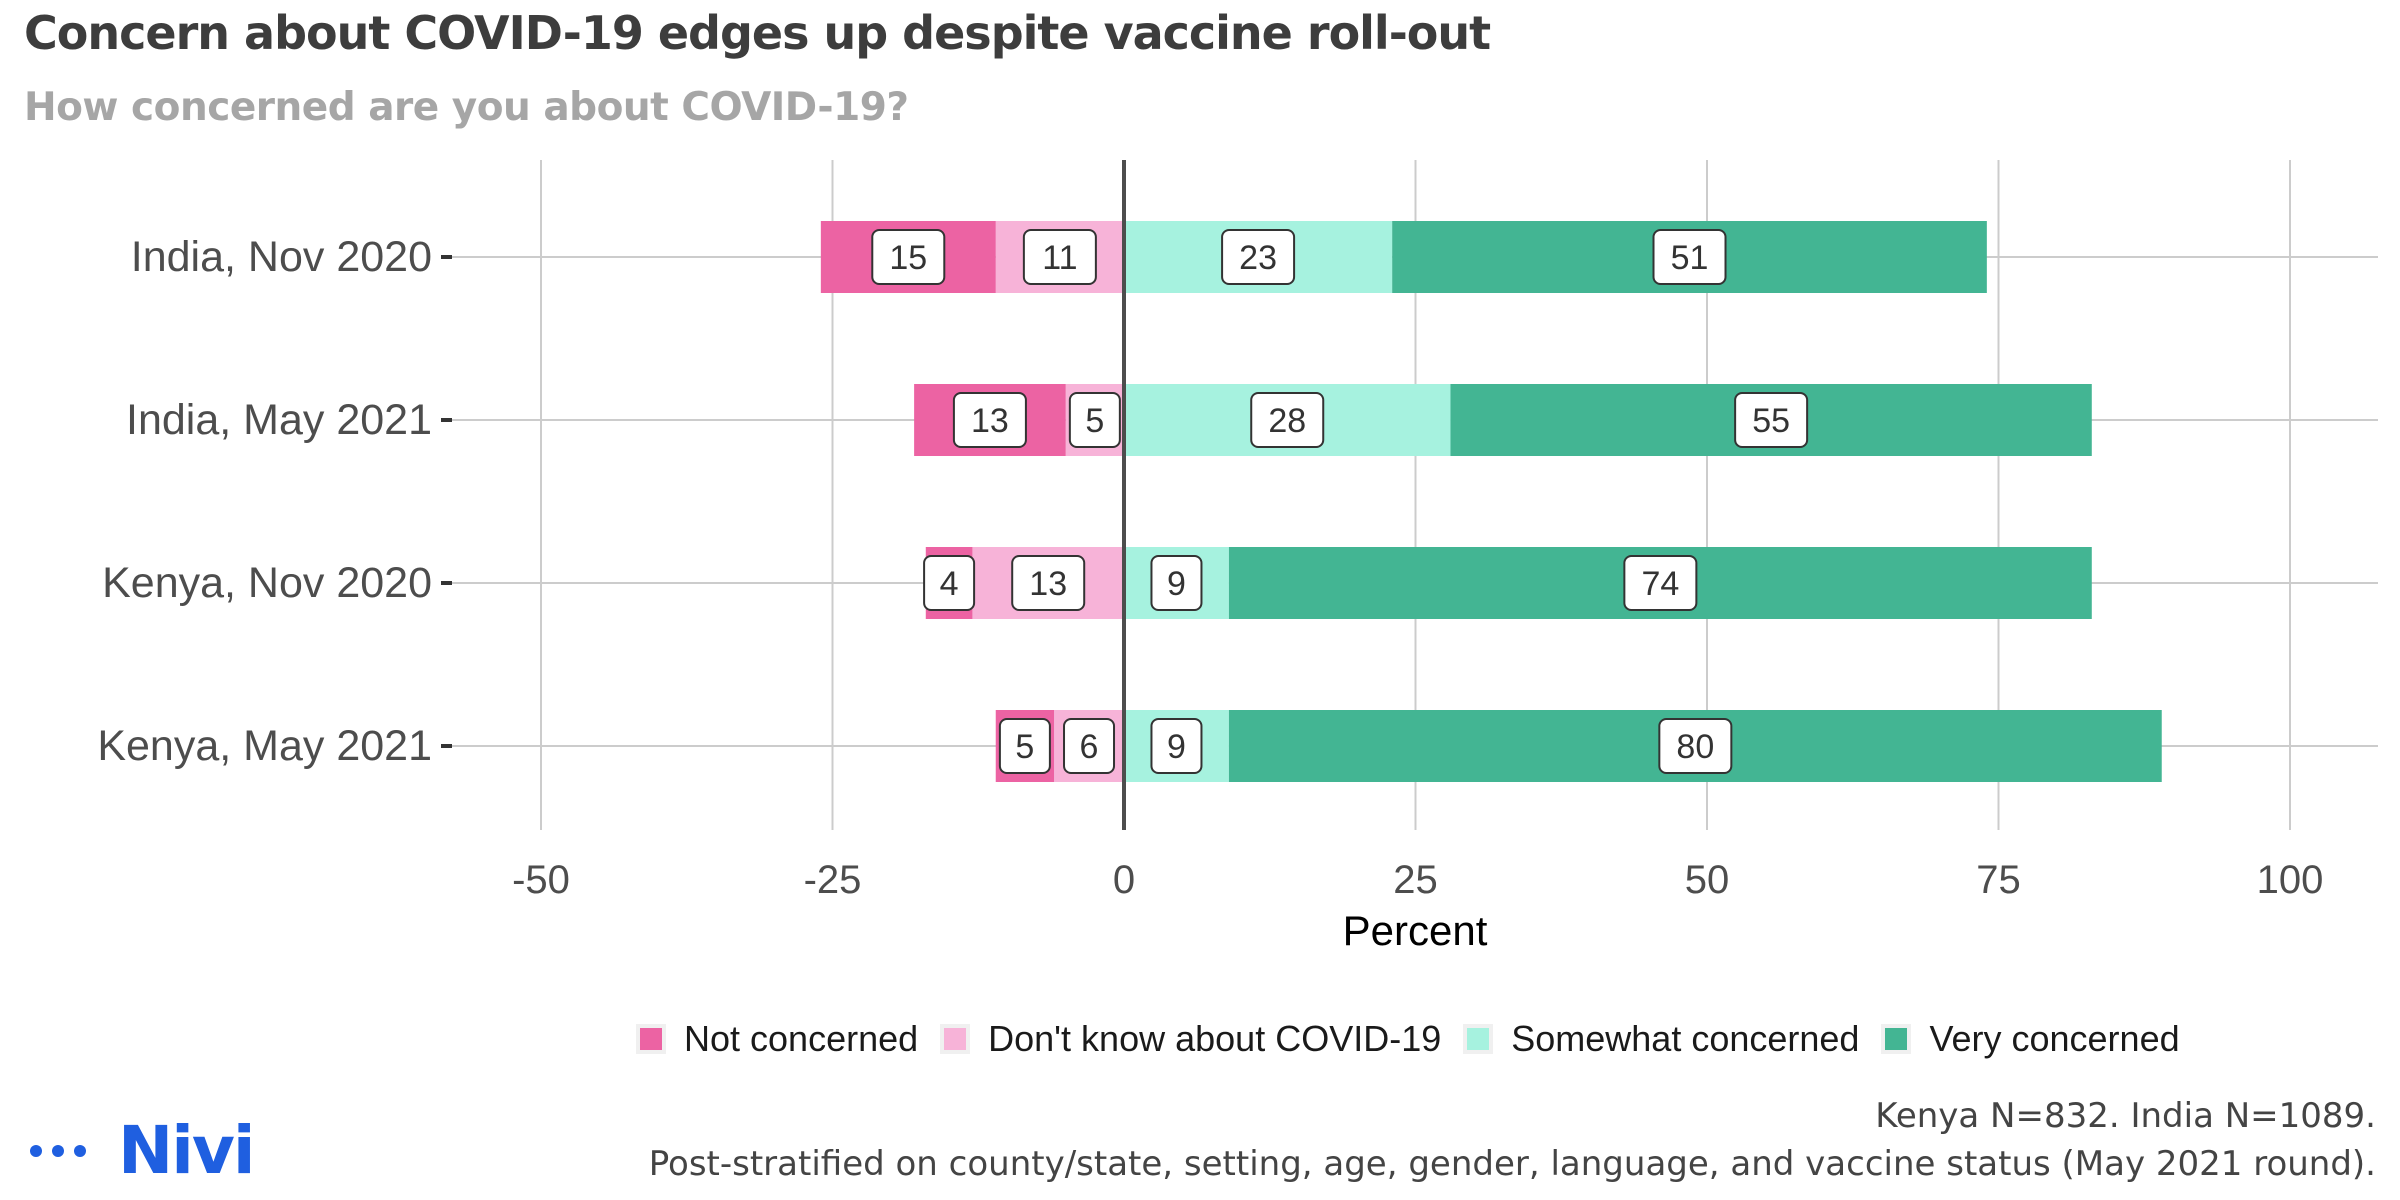  Describe the element at coordinates (267, 583) in the screenshot. I see `y-category-label: Kenya, Nov 2020` at that location.